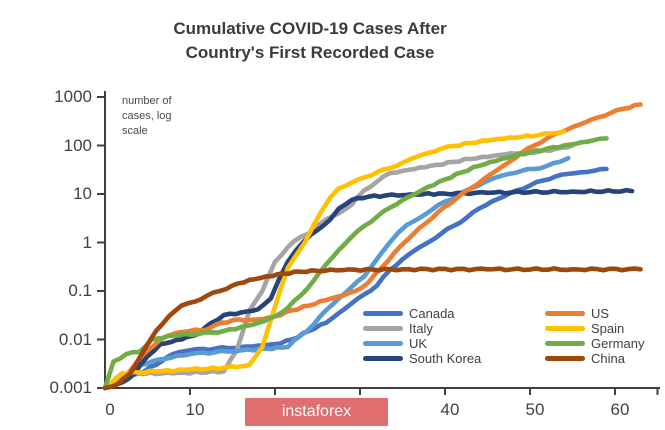 This screenshot has width=665, height=430. What do you see at coordinates (565, 328) in the screenshot?
I see `legend-swatch-spain` at bounding box center [565, 328].